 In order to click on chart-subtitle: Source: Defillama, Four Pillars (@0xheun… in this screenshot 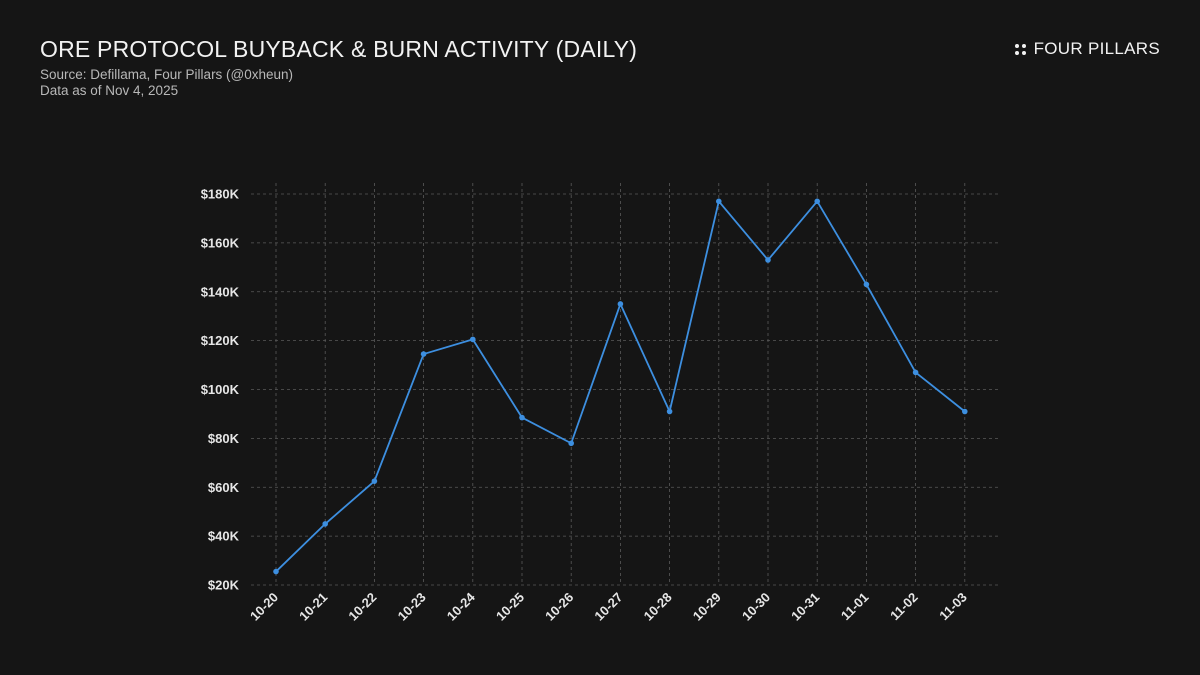, I will do `click(166, 83)`.